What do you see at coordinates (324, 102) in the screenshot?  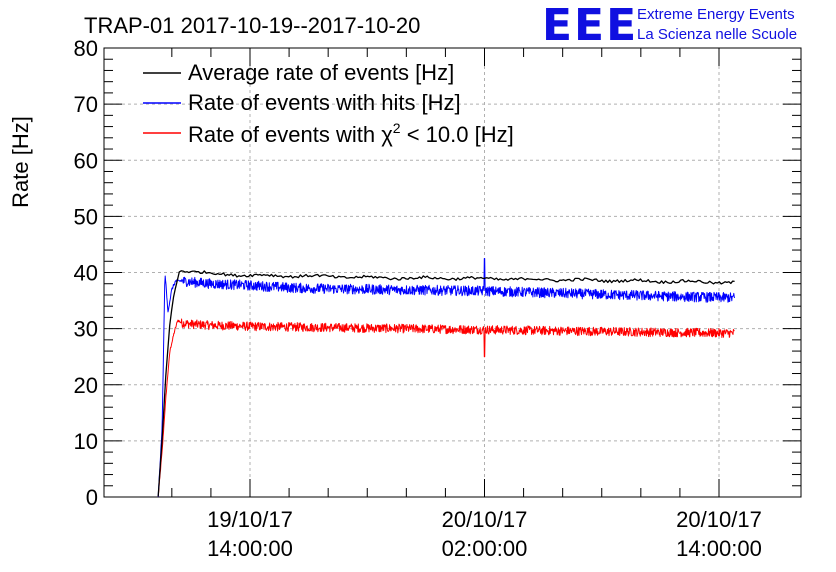 I see `legend-label-hits: Rate of events with hits [Hz]` at bounding box center [324, 102].